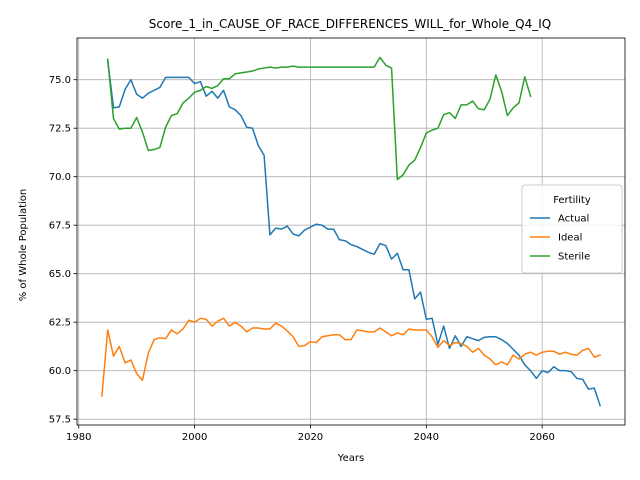 This screenshot has width=640, height=480. Describe the element at coordinates (78, 437) in the screenshot. I see `x-tick-label: 1980` at that location.